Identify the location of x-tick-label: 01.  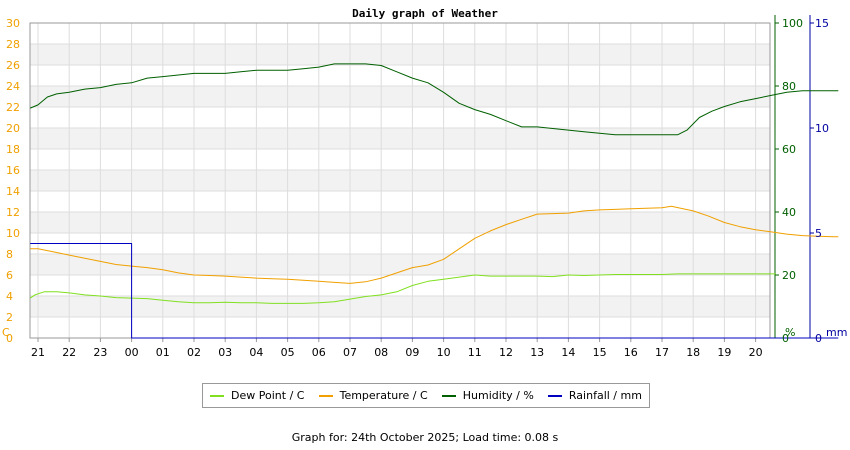
(163, 352).